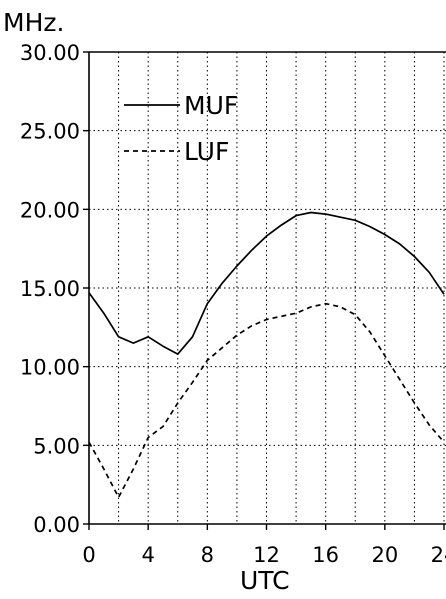 The image size is (446, 599). What do you see at coordinates (50, 210) in the screenshot?
I see `y-tick-label: 20.00` at bounding box center [50, 210].